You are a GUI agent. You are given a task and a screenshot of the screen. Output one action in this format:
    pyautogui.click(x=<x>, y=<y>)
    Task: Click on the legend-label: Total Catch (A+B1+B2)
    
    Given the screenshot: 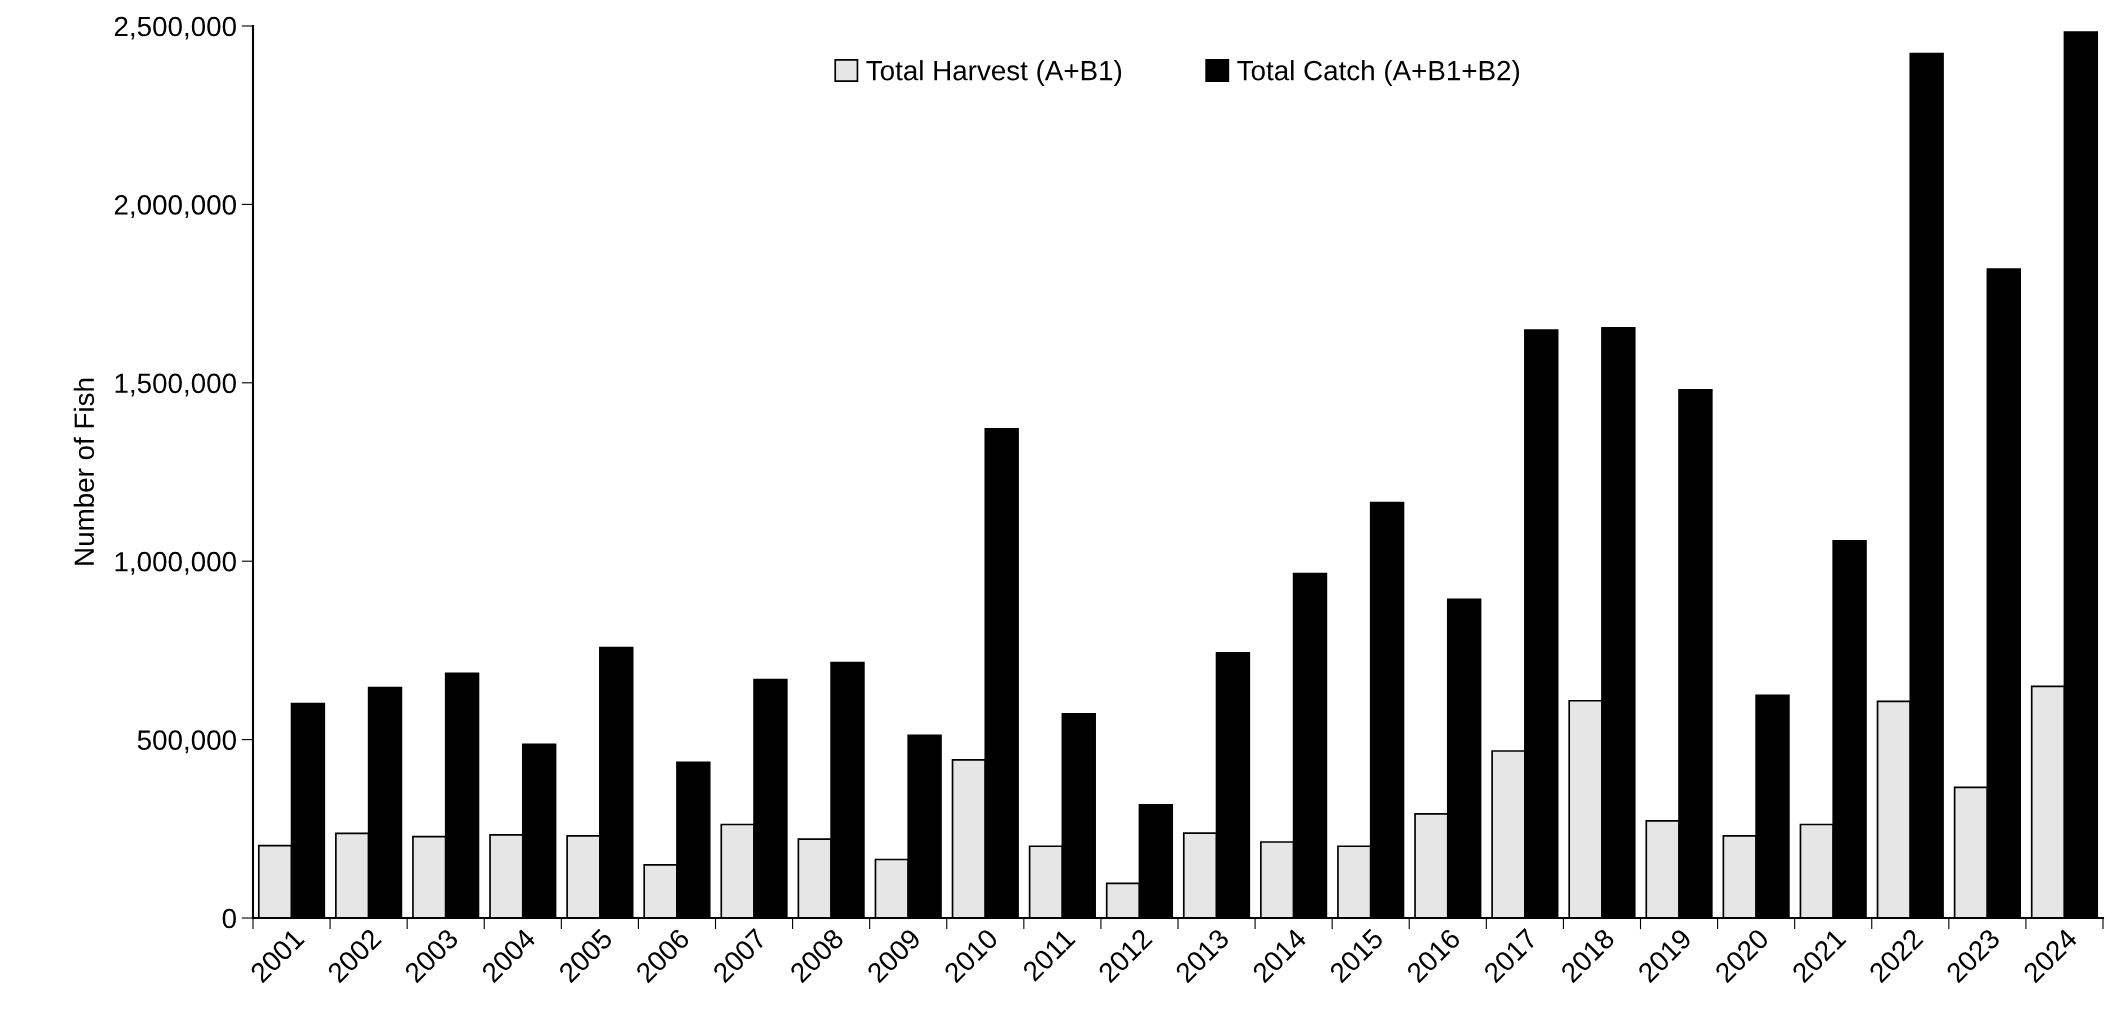 What is the action you would take?
    pyautogui.click(x=1378, y=73)
    